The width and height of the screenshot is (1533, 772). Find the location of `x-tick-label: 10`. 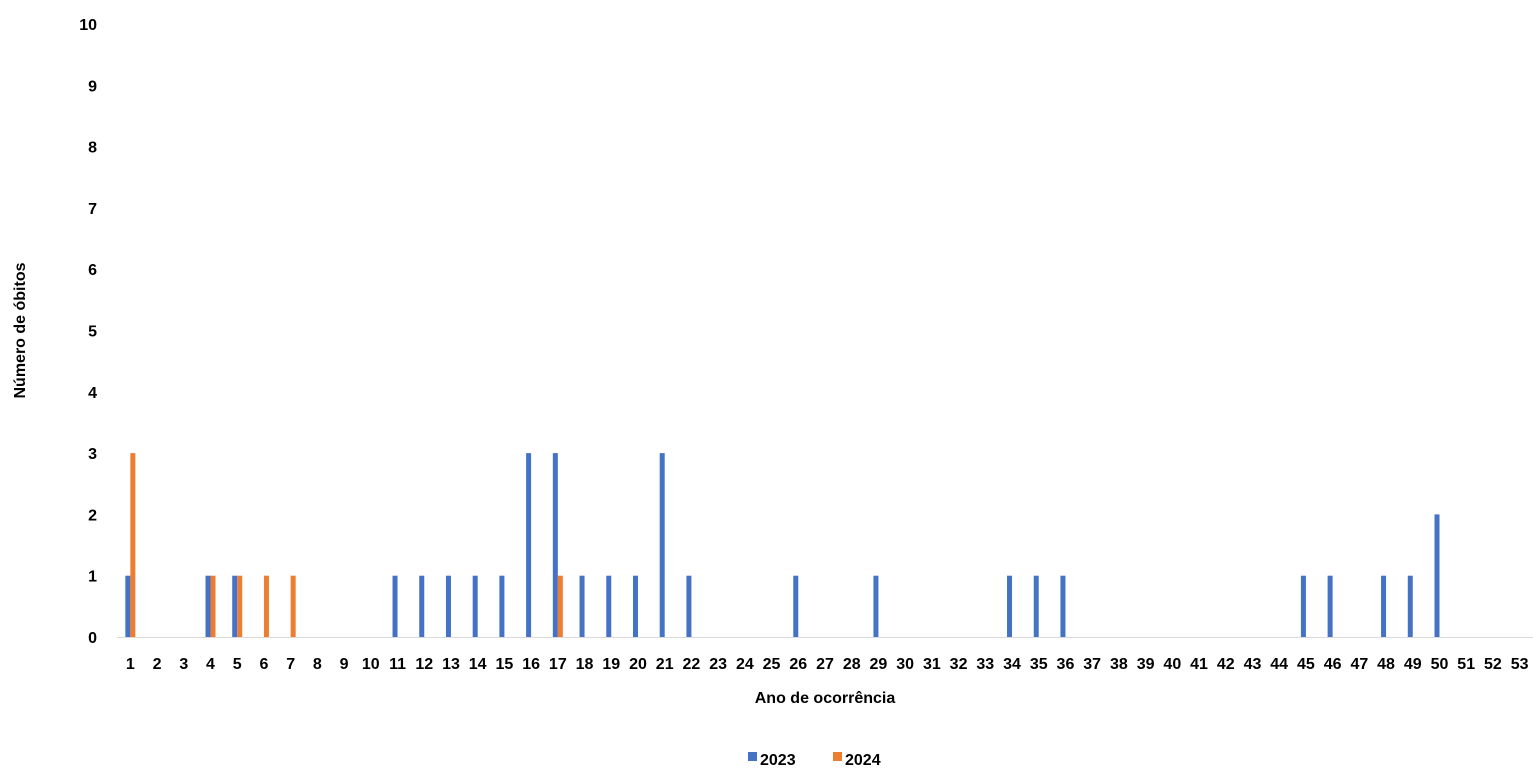

x-tick-label: 10 is located at coordinates (371, 664).